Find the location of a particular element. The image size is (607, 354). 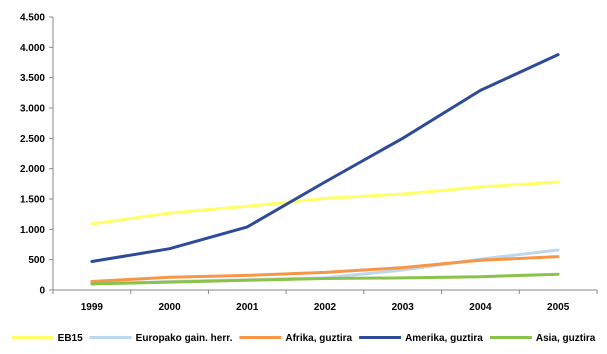

y-tick-label: 4.500 is located at coordinates (32, 18).